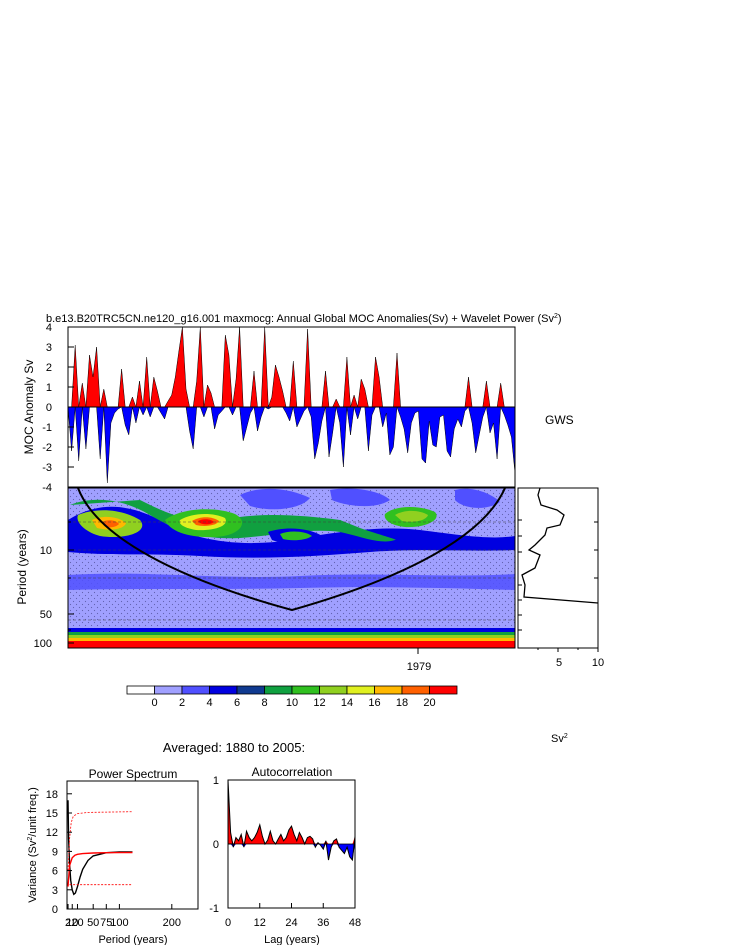 Image resolution: width=733 pixels, height=945 pixels. I want to click on cone-of-influence, so click(291, 550).